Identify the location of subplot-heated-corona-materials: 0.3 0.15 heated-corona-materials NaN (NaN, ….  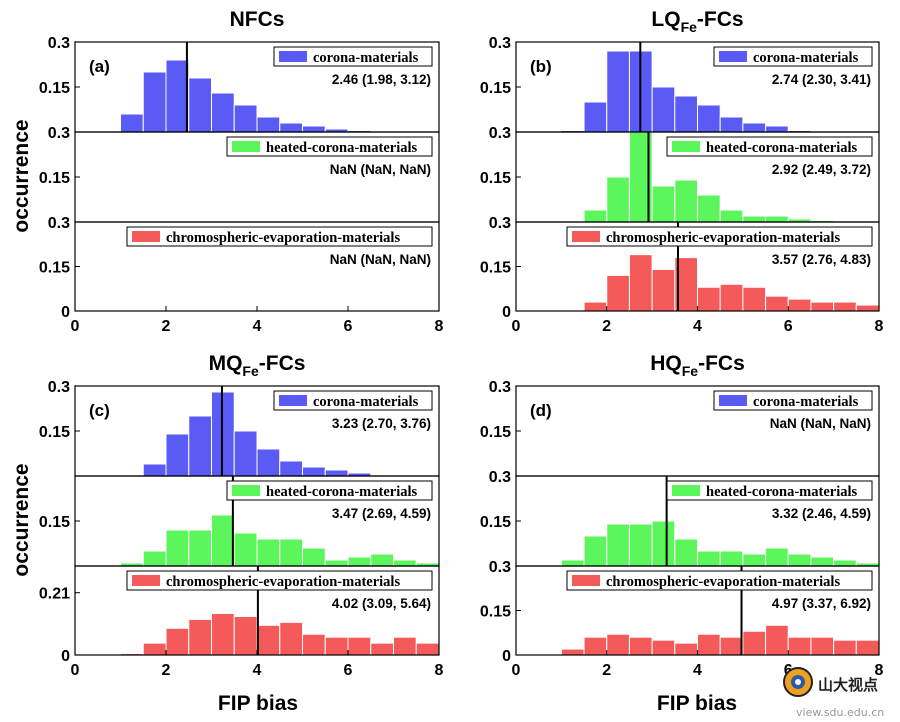
(239, 174).